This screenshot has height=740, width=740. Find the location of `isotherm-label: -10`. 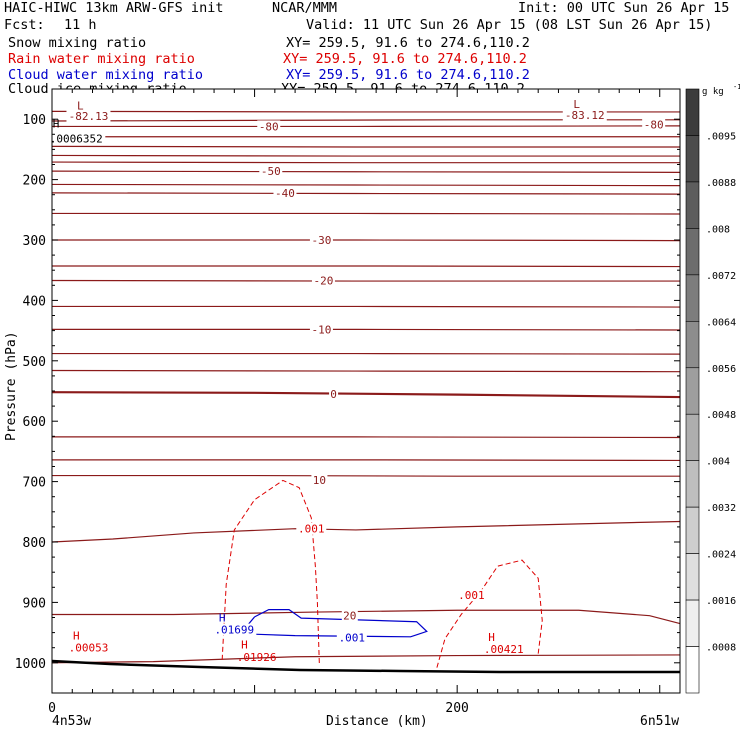

isotherm-label: -10 is located at coordinates (321, 329).